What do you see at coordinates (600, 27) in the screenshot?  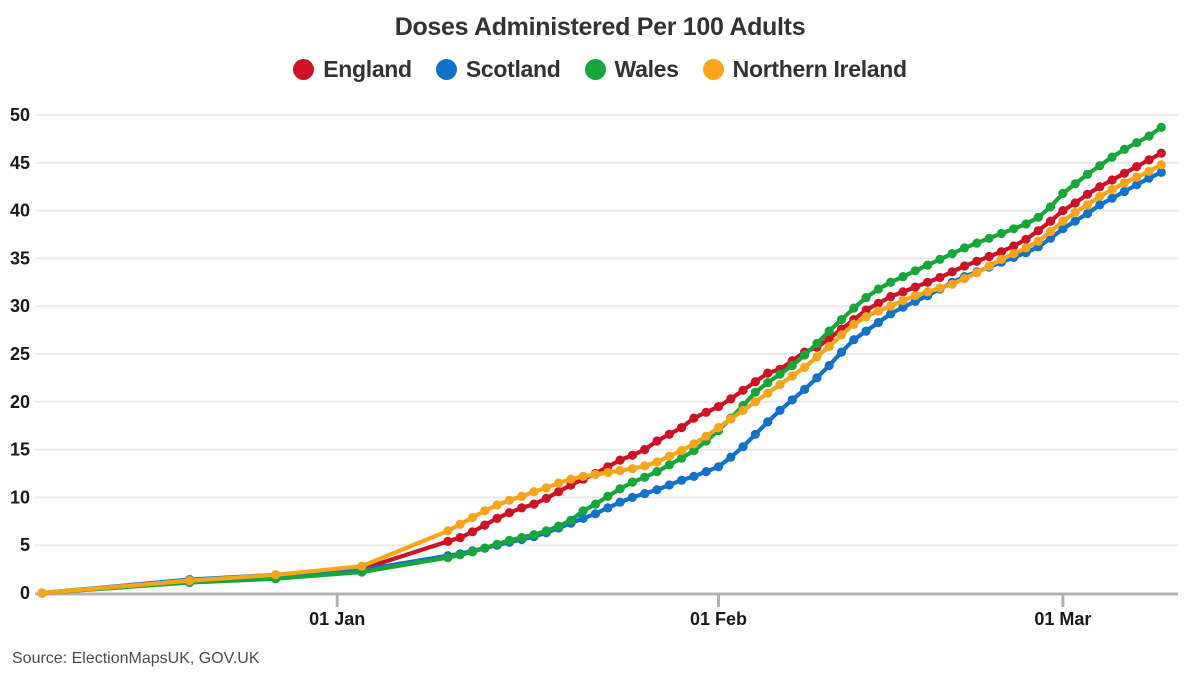 I see `chart-title: Doses Administered Per 100 Adults` at bounding box center [600, 27].